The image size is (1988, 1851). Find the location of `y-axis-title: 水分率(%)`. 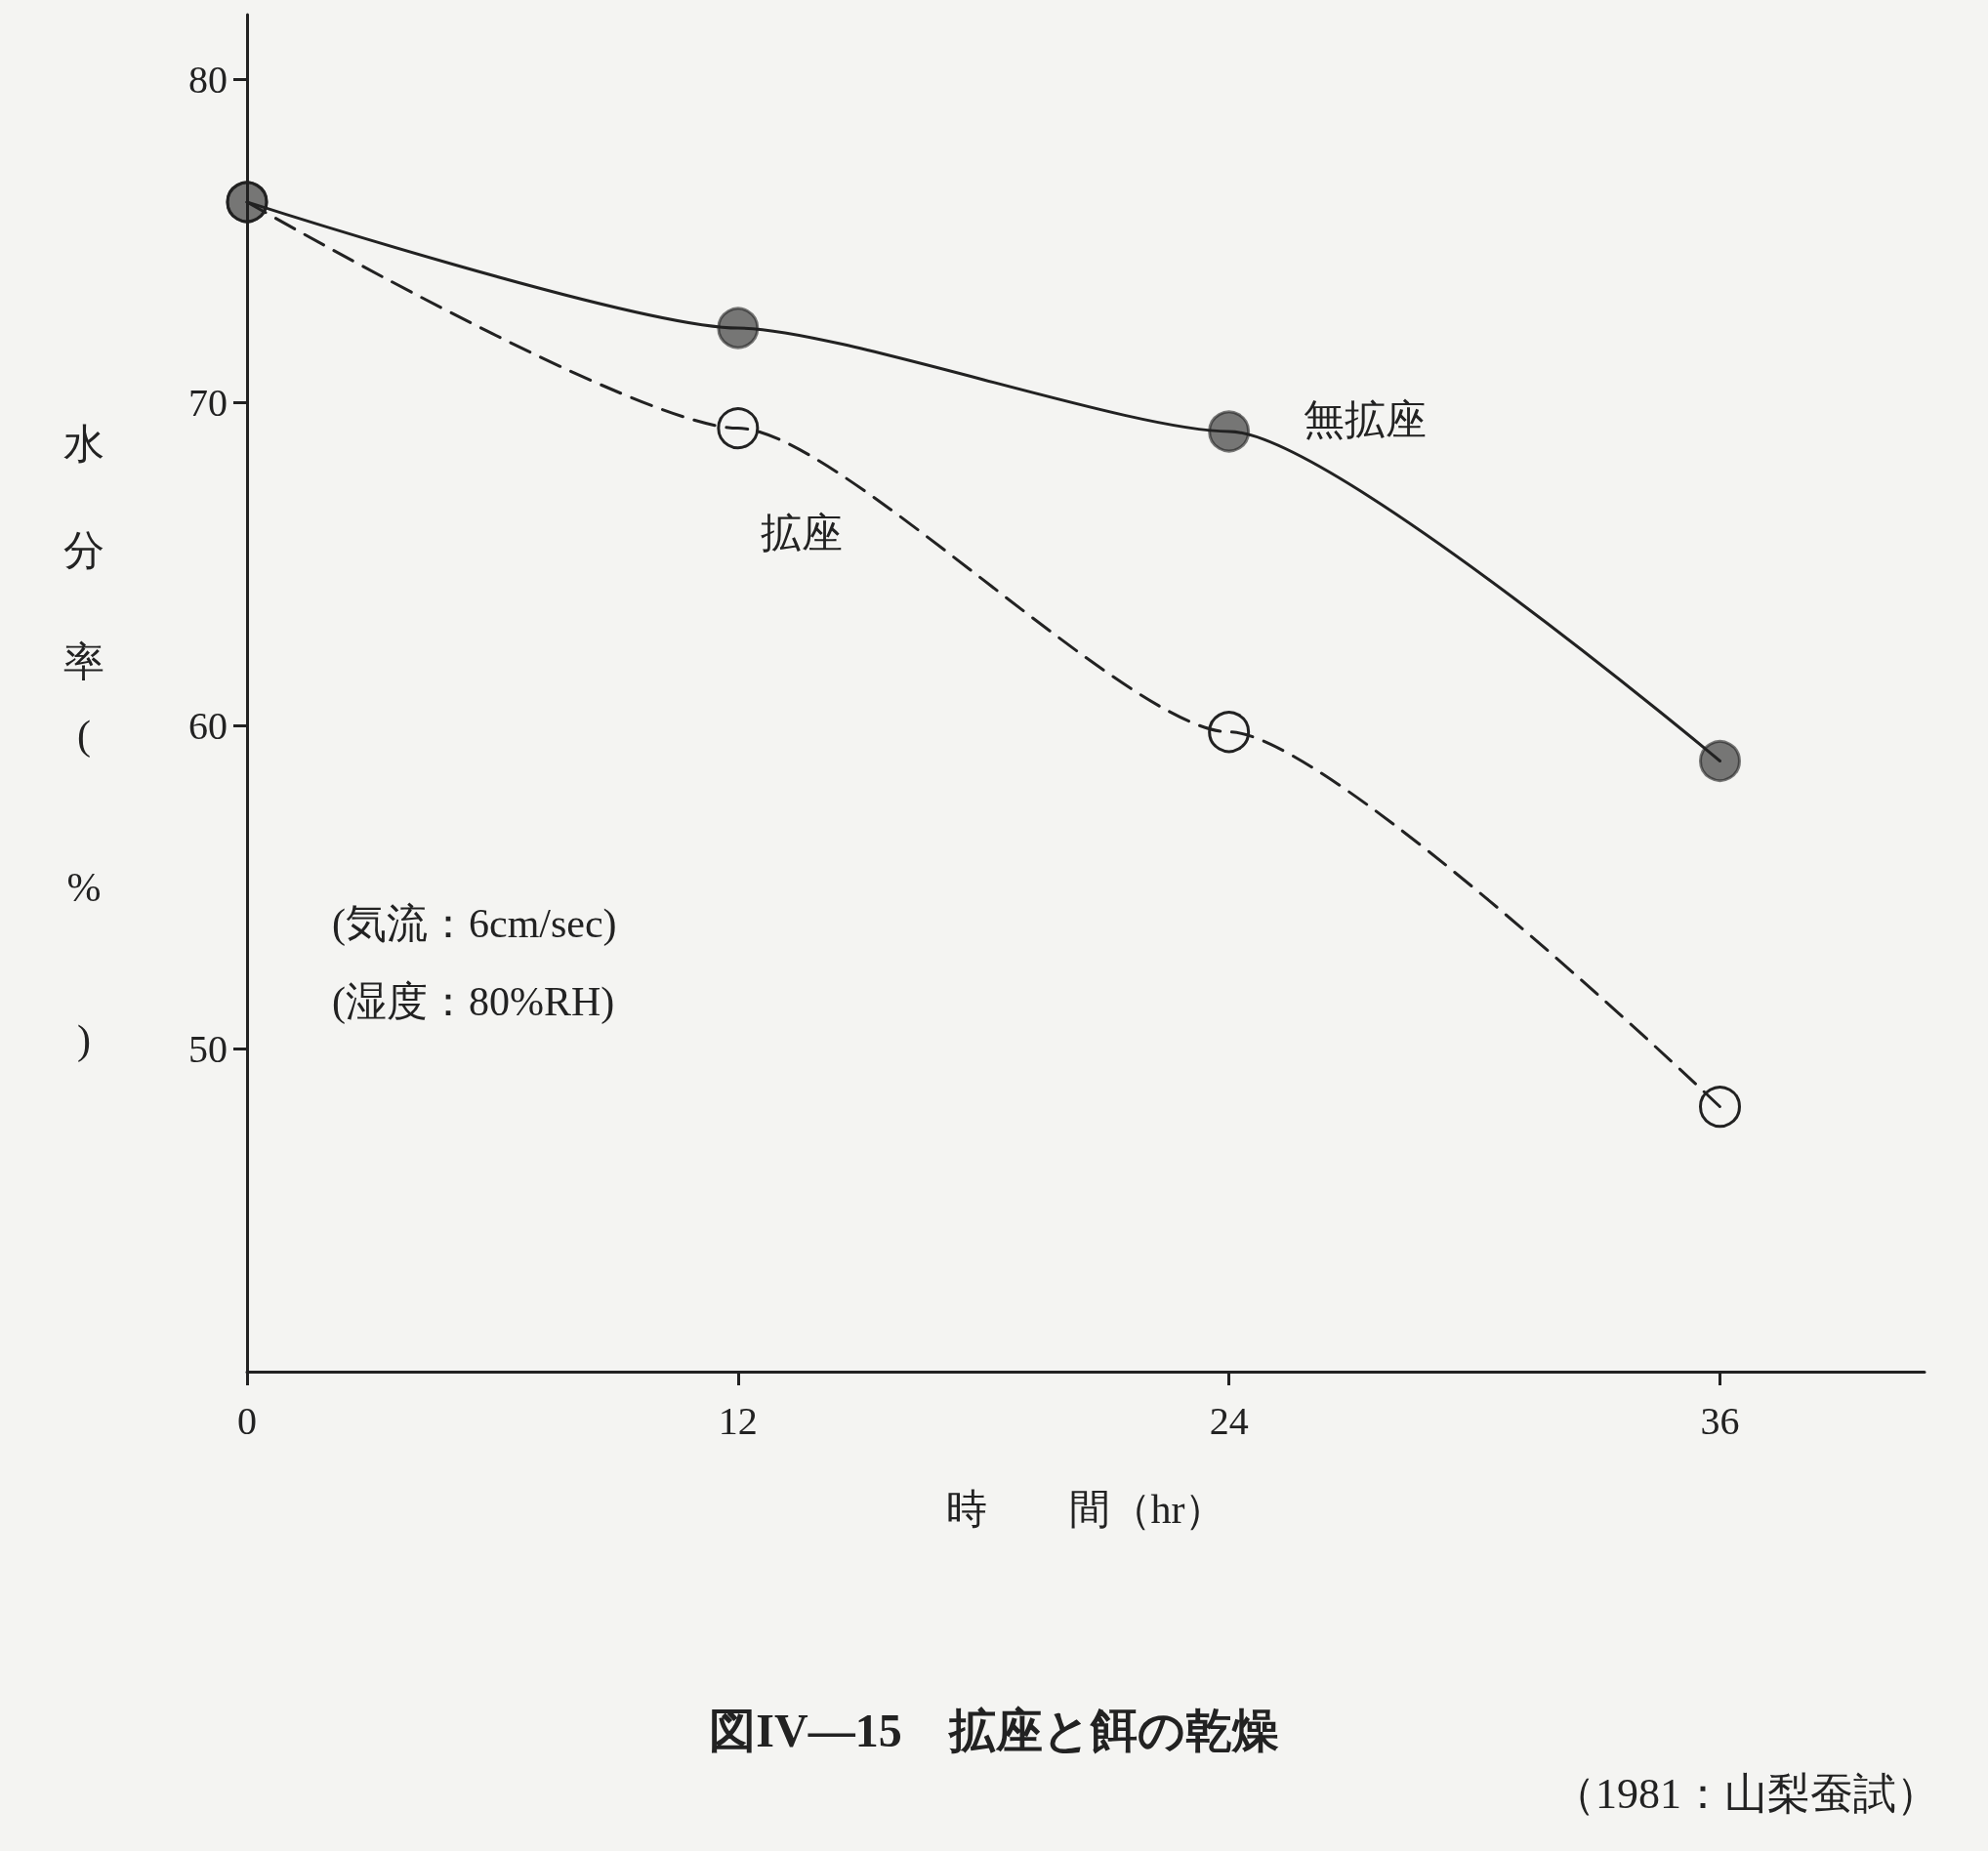

y-axis-title: 水分率(%) is located at coordinates (84, 780).